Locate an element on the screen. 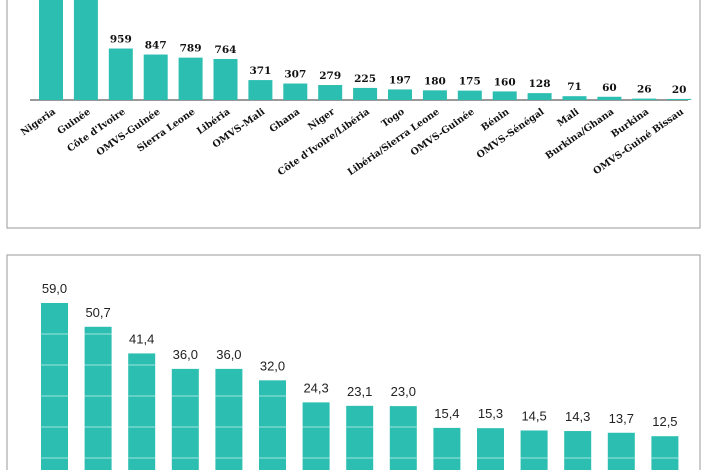 Image resolution: width=709 pixels, height=470 pixels. top-value-label: 789 is located at coordinates (191, 49).